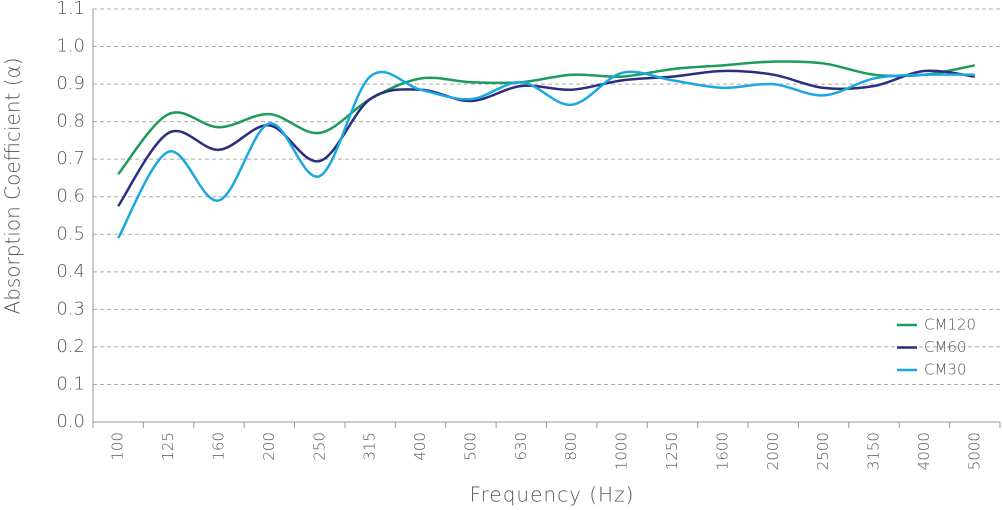  I want to click on legend-label: CM120, so click(950, 325).